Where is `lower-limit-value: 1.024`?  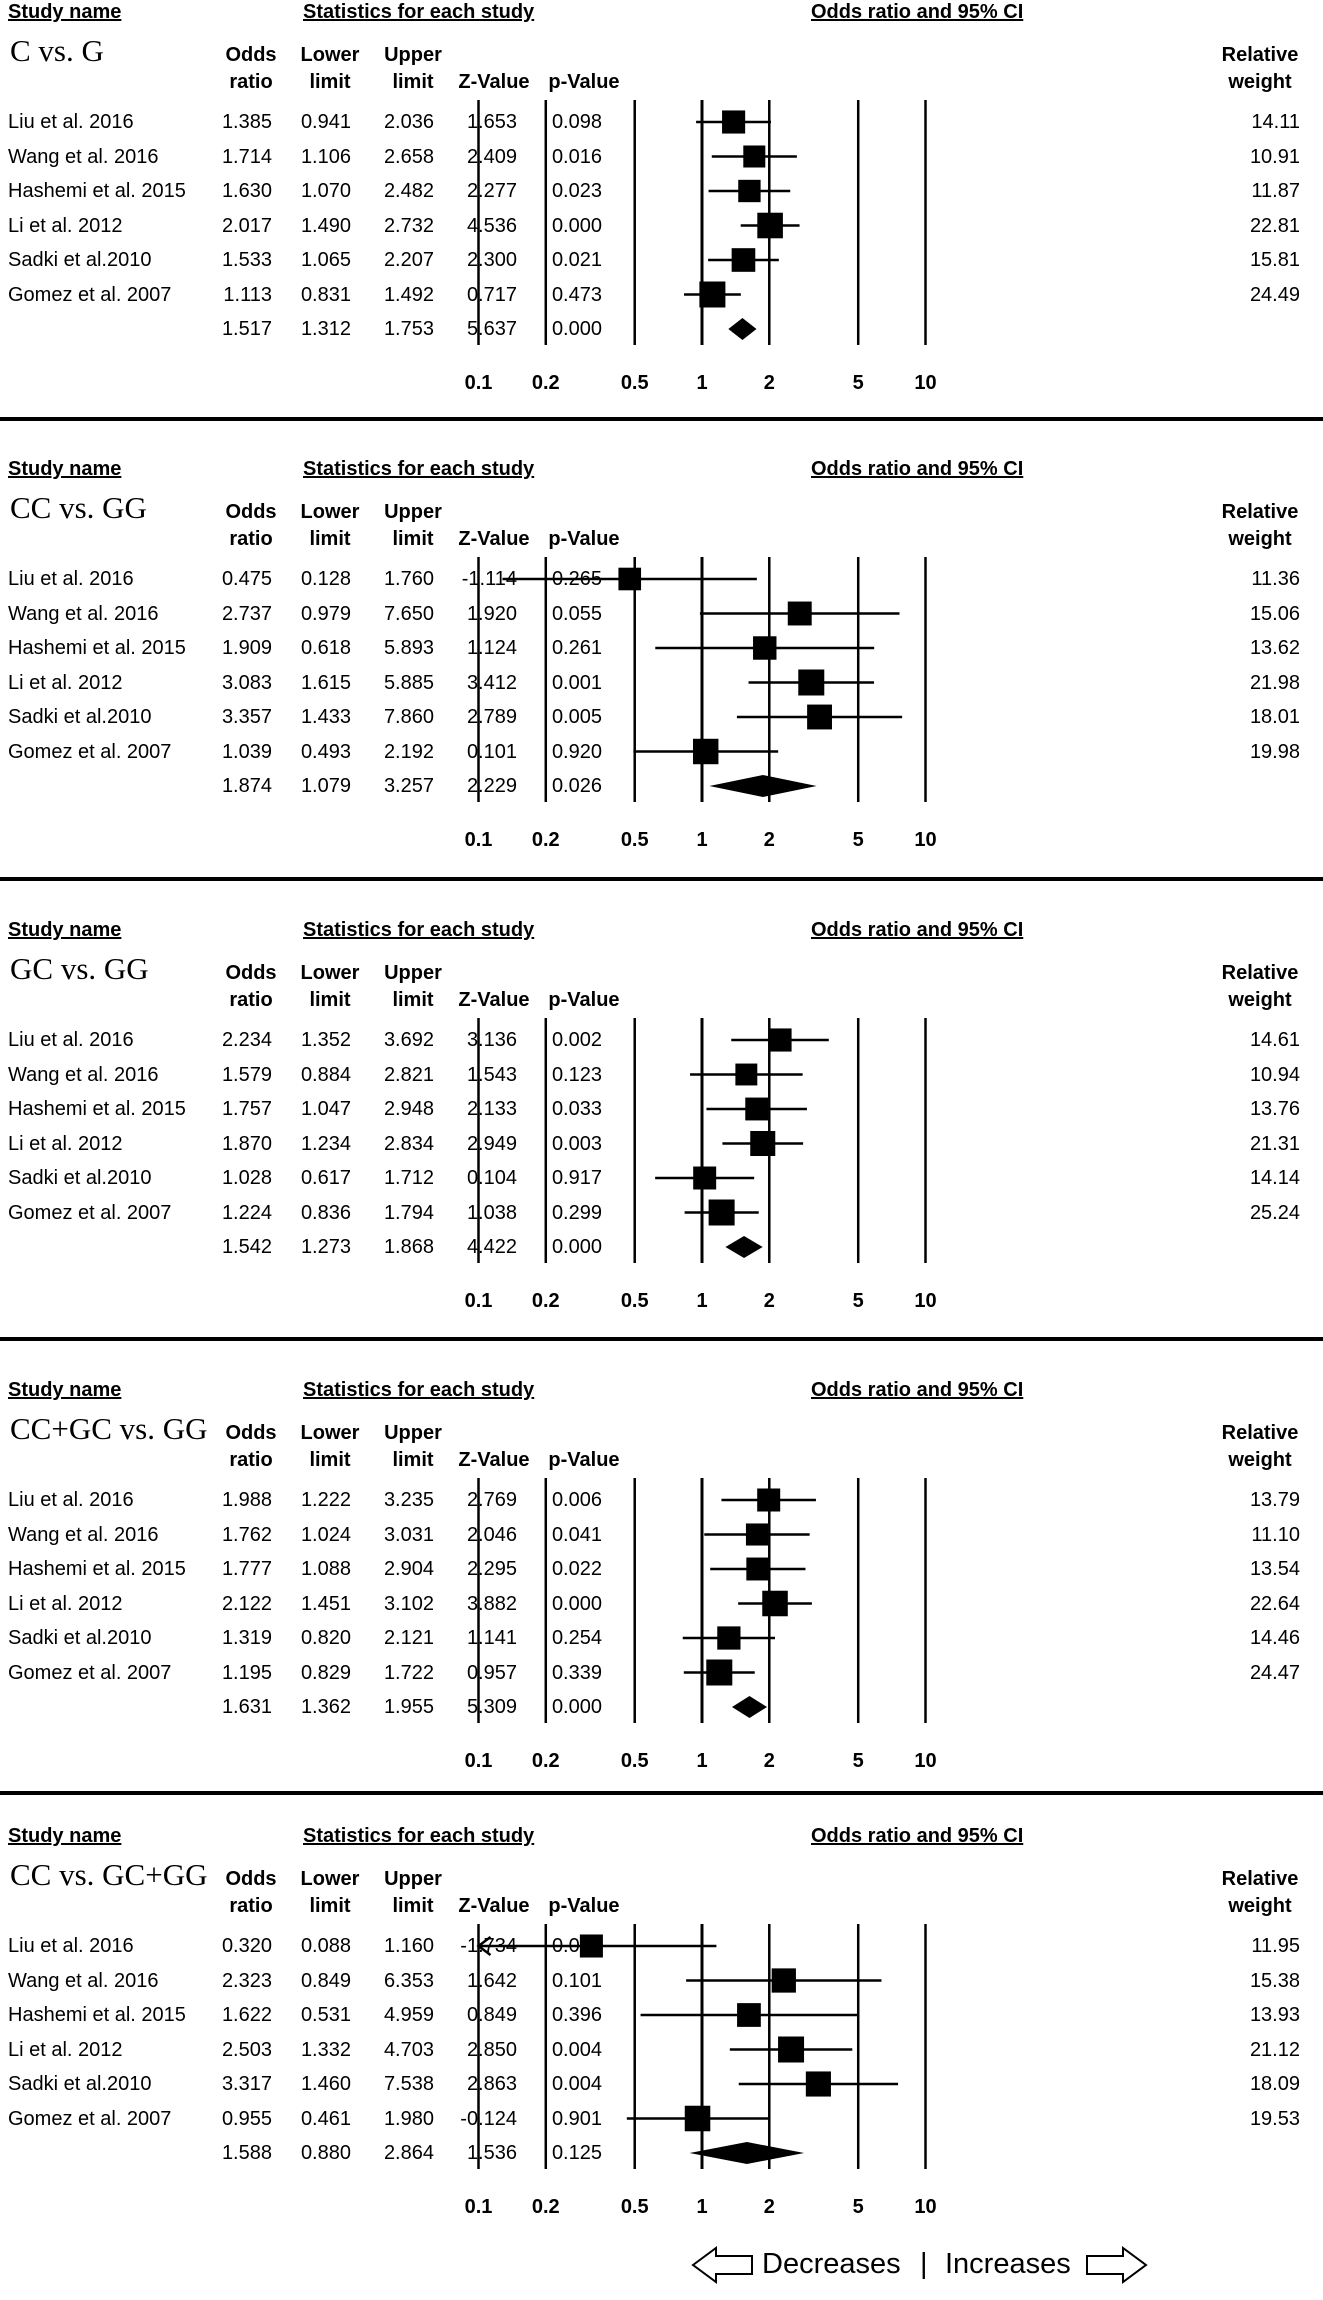 lower-limit-value: 1.024 is located at coordinates (325, 1534).